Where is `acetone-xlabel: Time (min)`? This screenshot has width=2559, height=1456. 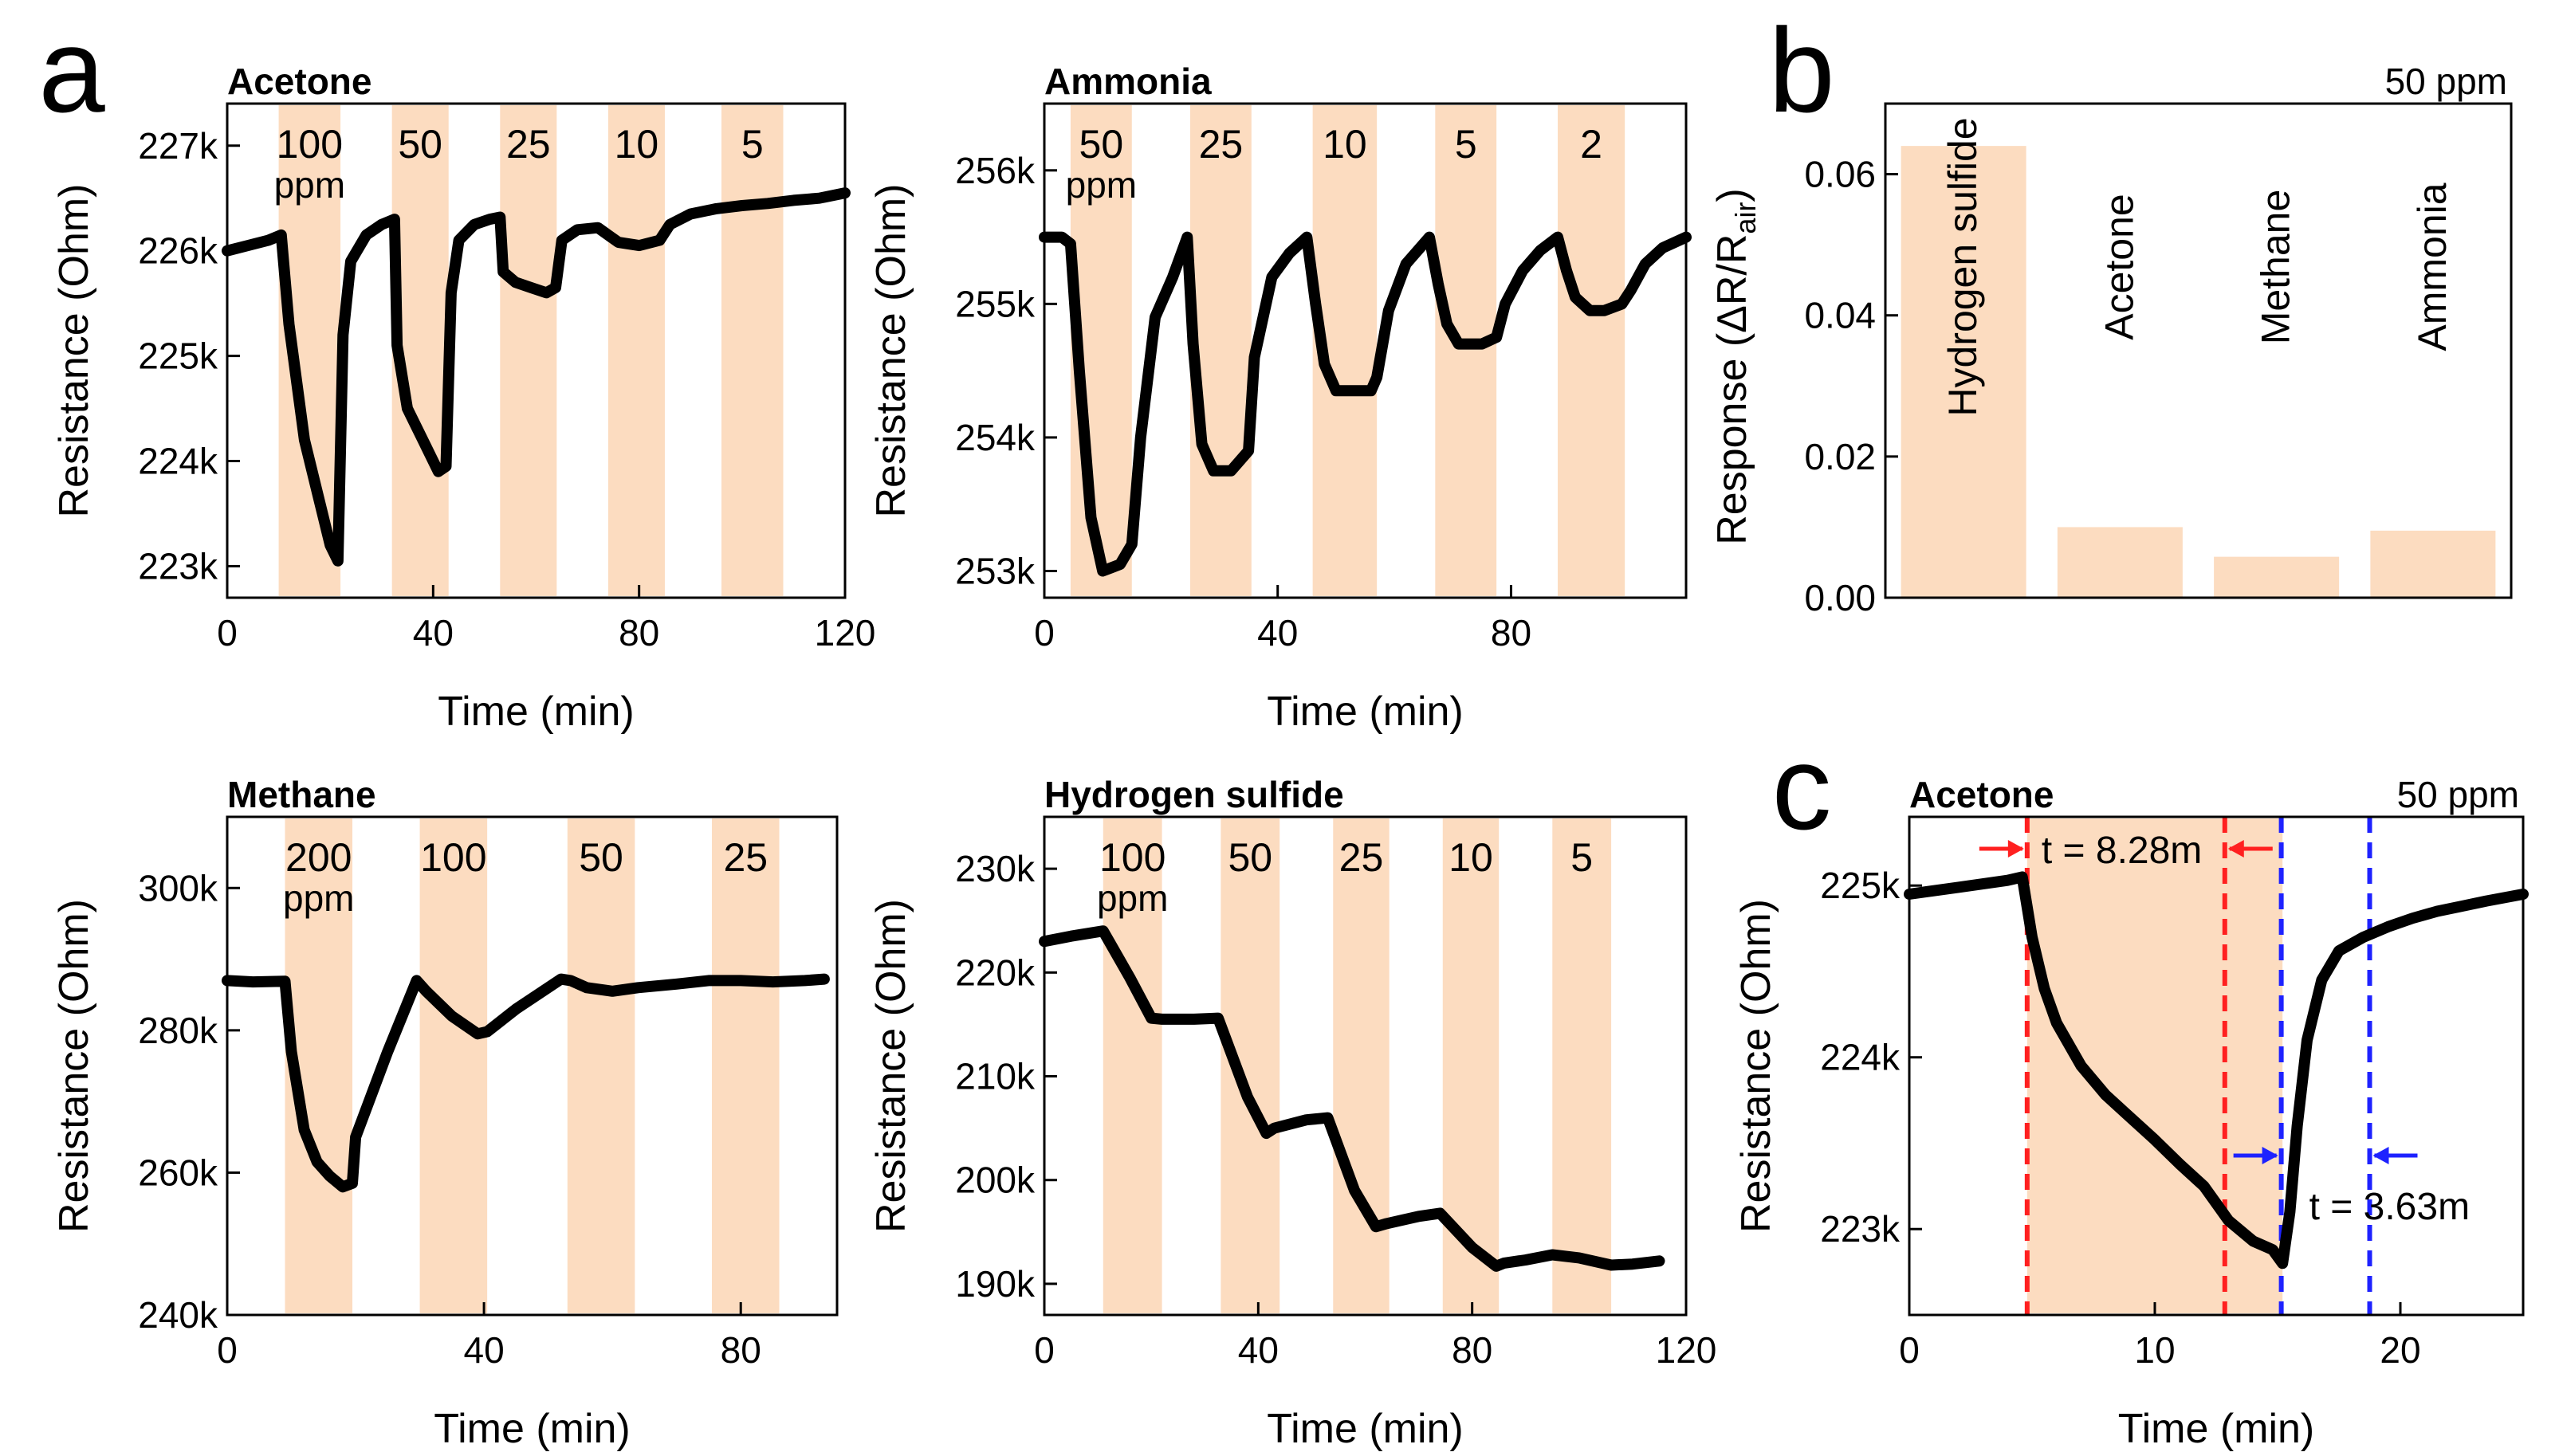
acetone-xlabel: Time (min) is located at coordinates (536, 712).